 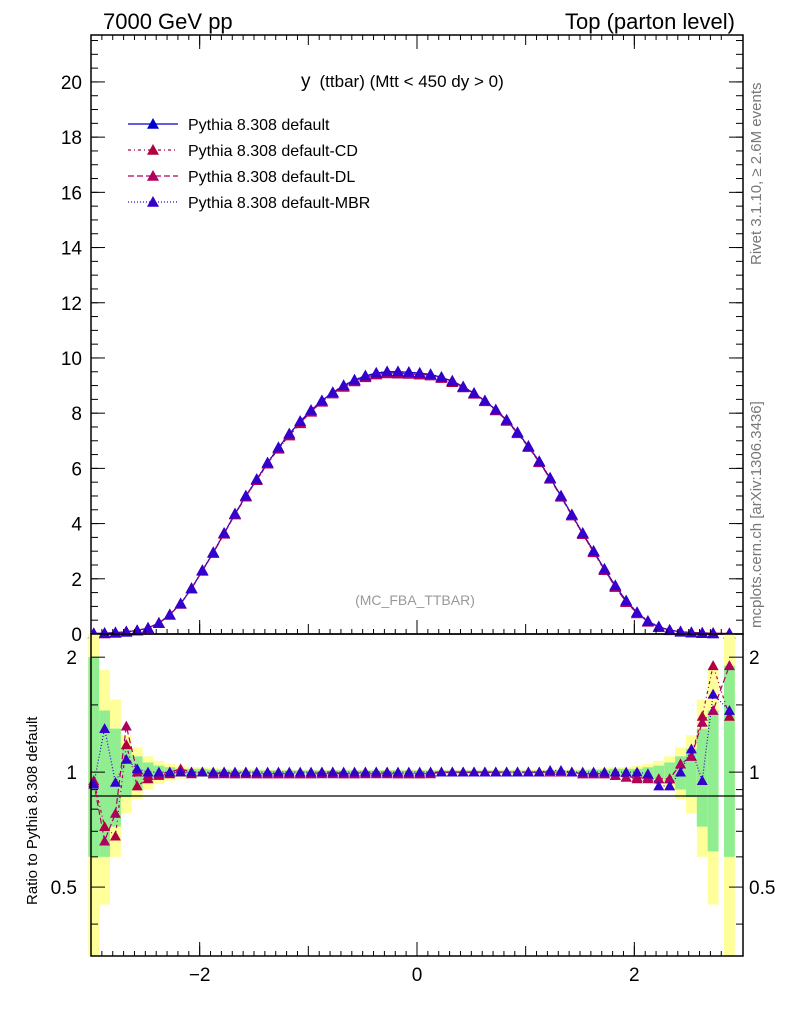 I want to click on legend-label: Pythia 8.308 default, so click(x=259, y=125).